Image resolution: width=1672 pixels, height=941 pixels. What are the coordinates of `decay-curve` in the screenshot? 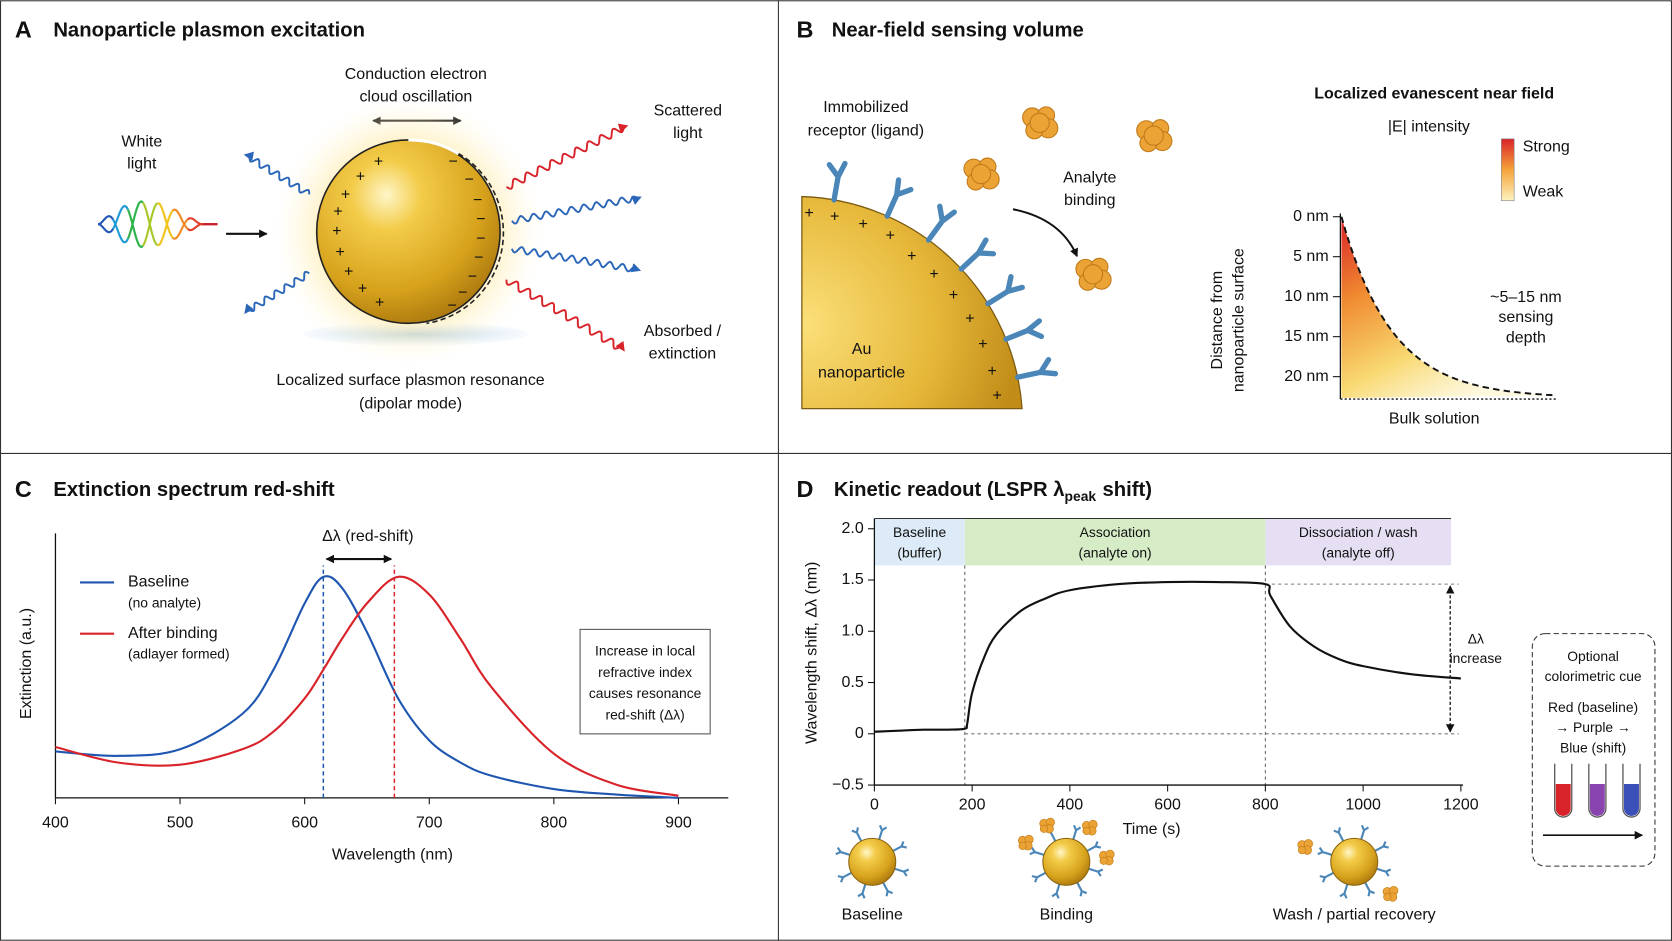 It's located at (1447, 306).